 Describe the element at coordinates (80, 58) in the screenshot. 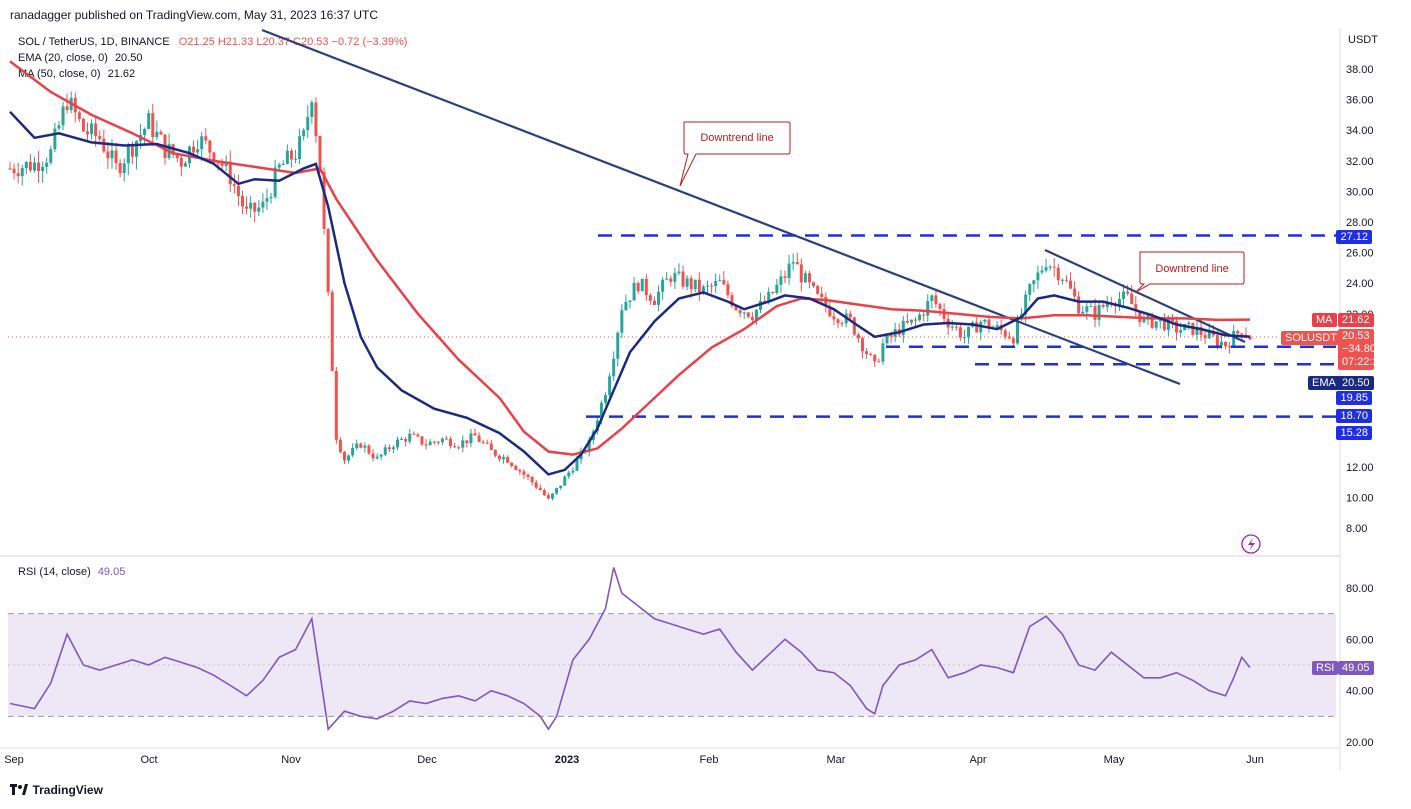

I see `ema-legend: EMA (20, close, 0) 20.50` at that location.